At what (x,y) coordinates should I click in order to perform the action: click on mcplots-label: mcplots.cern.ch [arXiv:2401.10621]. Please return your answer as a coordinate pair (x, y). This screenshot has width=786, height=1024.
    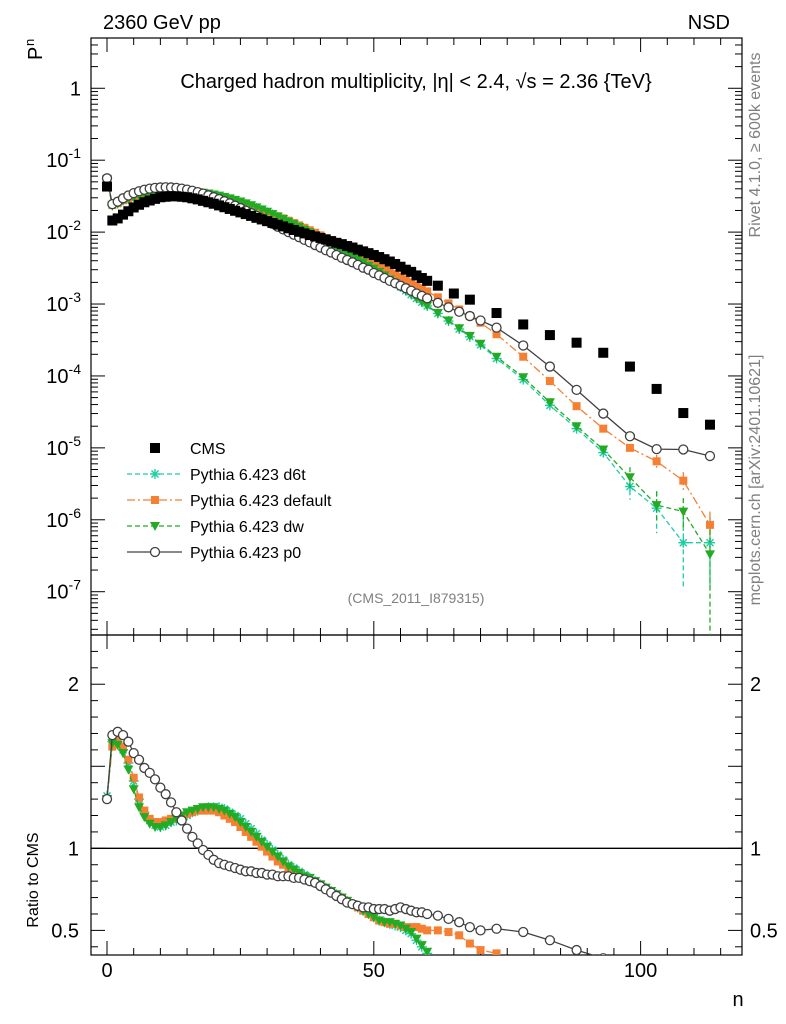
    Looking at the image, I should click on (755, 480).